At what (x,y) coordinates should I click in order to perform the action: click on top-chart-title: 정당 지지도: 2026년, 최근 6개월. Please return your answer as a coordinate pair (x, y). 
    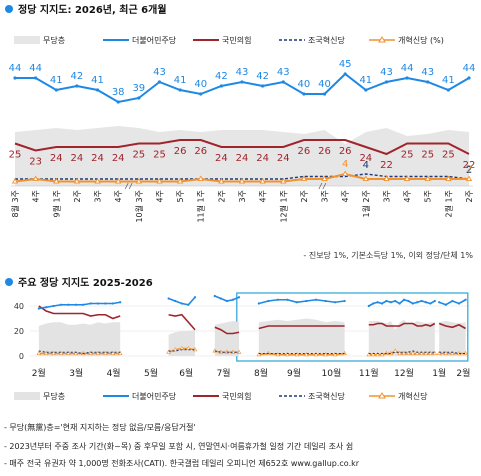
    Looking at the image, I should click on (92, 9).